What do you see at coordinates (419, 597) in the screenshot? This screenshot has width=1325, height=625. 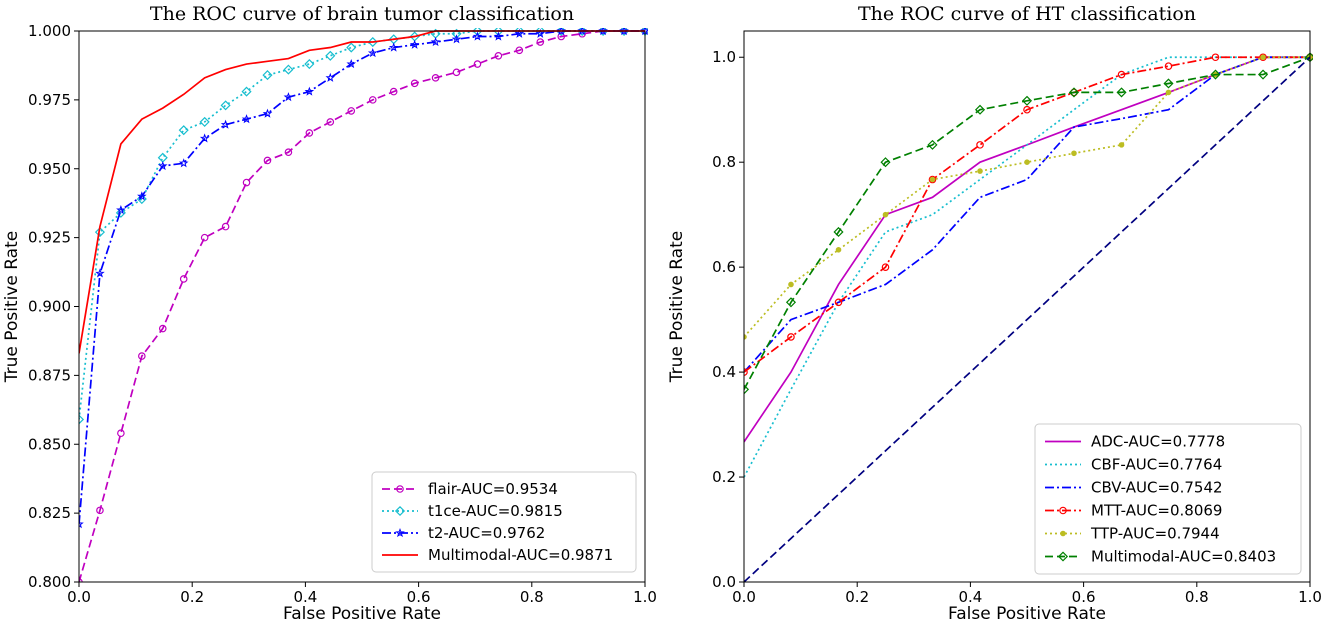 I see `x-tick-label: 0.6` at bounding box center [419, 597].